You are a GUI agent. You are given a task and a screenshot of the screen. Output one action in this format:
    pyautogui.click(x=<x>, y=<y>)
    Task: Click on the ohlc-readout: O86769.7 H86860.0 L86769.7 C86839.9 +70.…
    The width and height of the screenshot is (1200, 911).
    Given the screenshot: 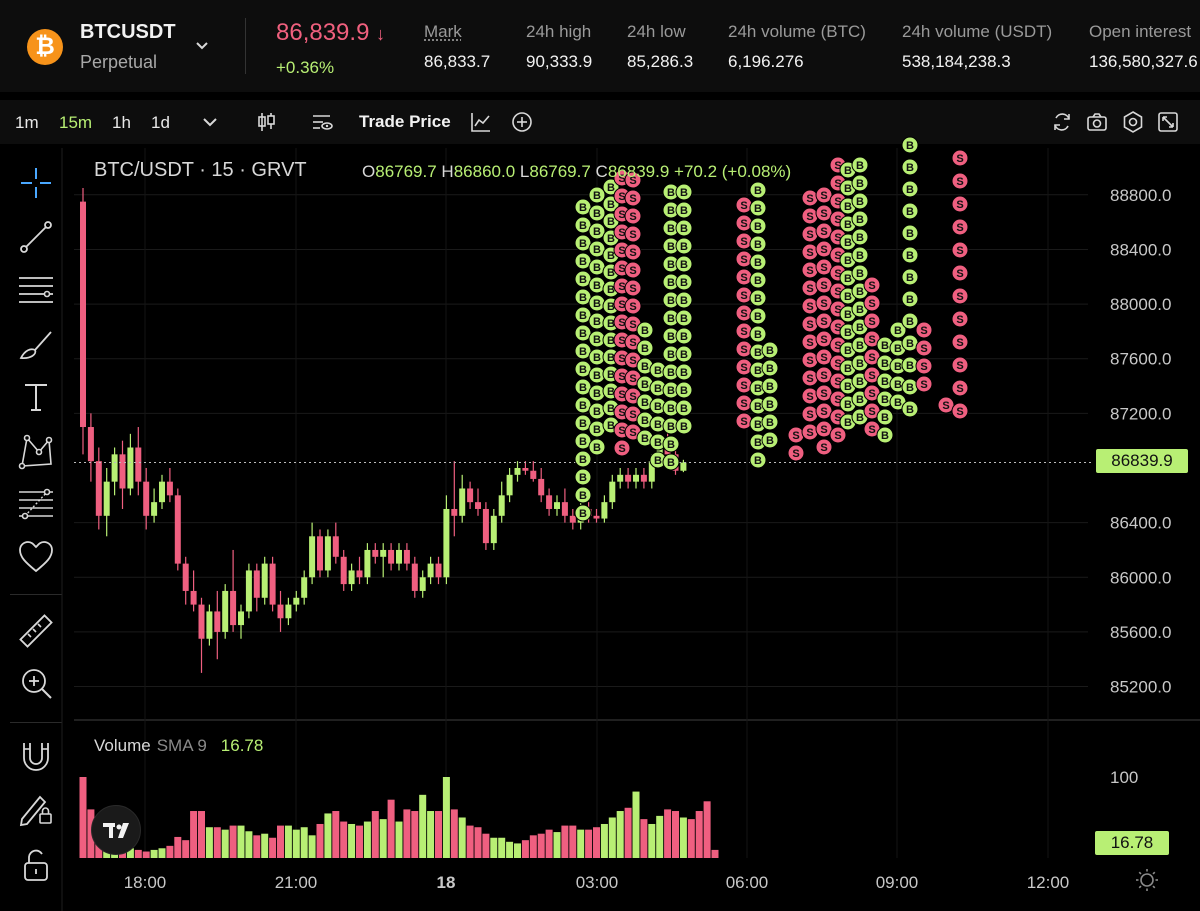 What is the action you would take?
    pyautogui.click(x=576, y=172)
    